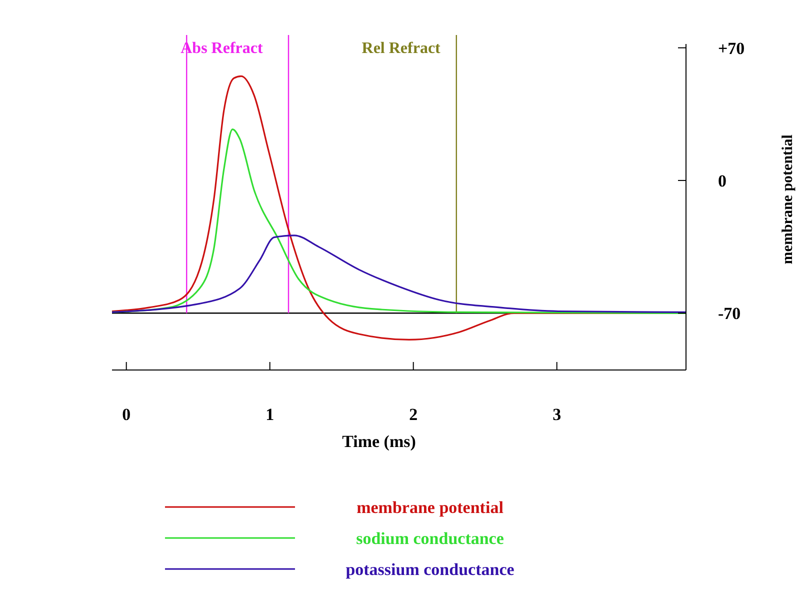  Describe the element at coordinates (399, 273) in the screenshot. I see `line-series` at that location.